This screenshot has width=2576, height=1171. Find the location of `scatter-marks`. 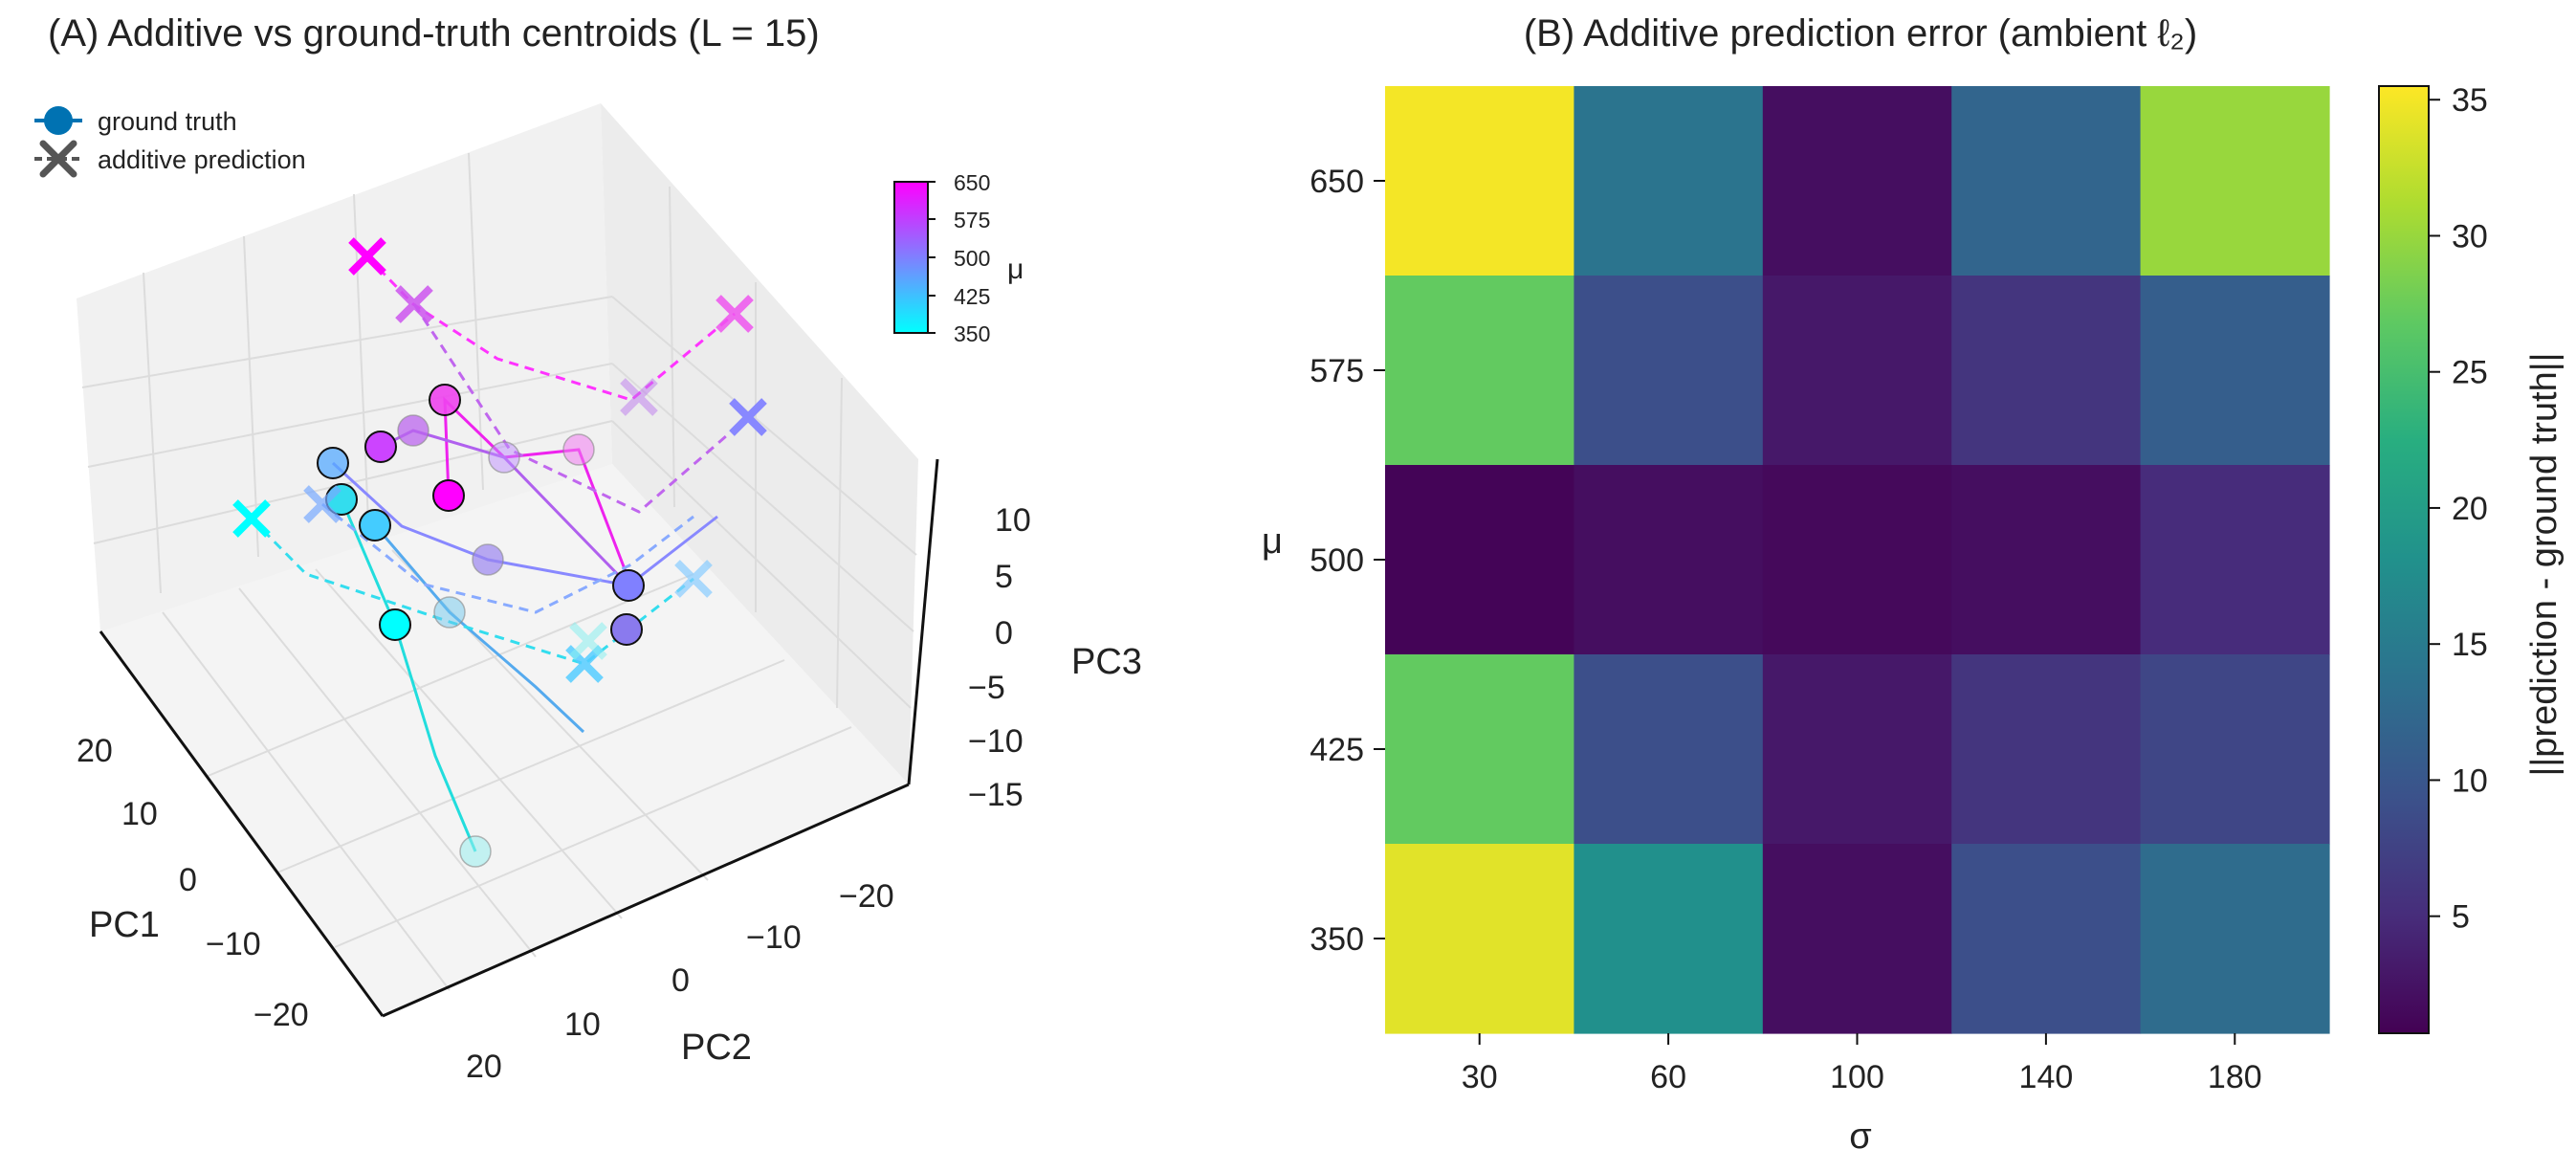

scatter-marks is located at coordinates (500, 552).